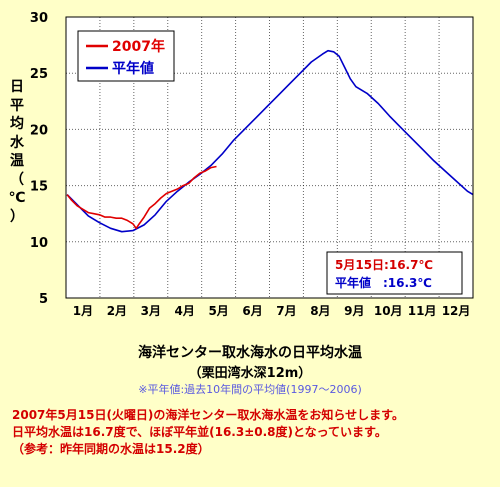 The width and height of the screenshot is (500, 487). I want to click on x-tick-label: 2月, so click(117, 311).